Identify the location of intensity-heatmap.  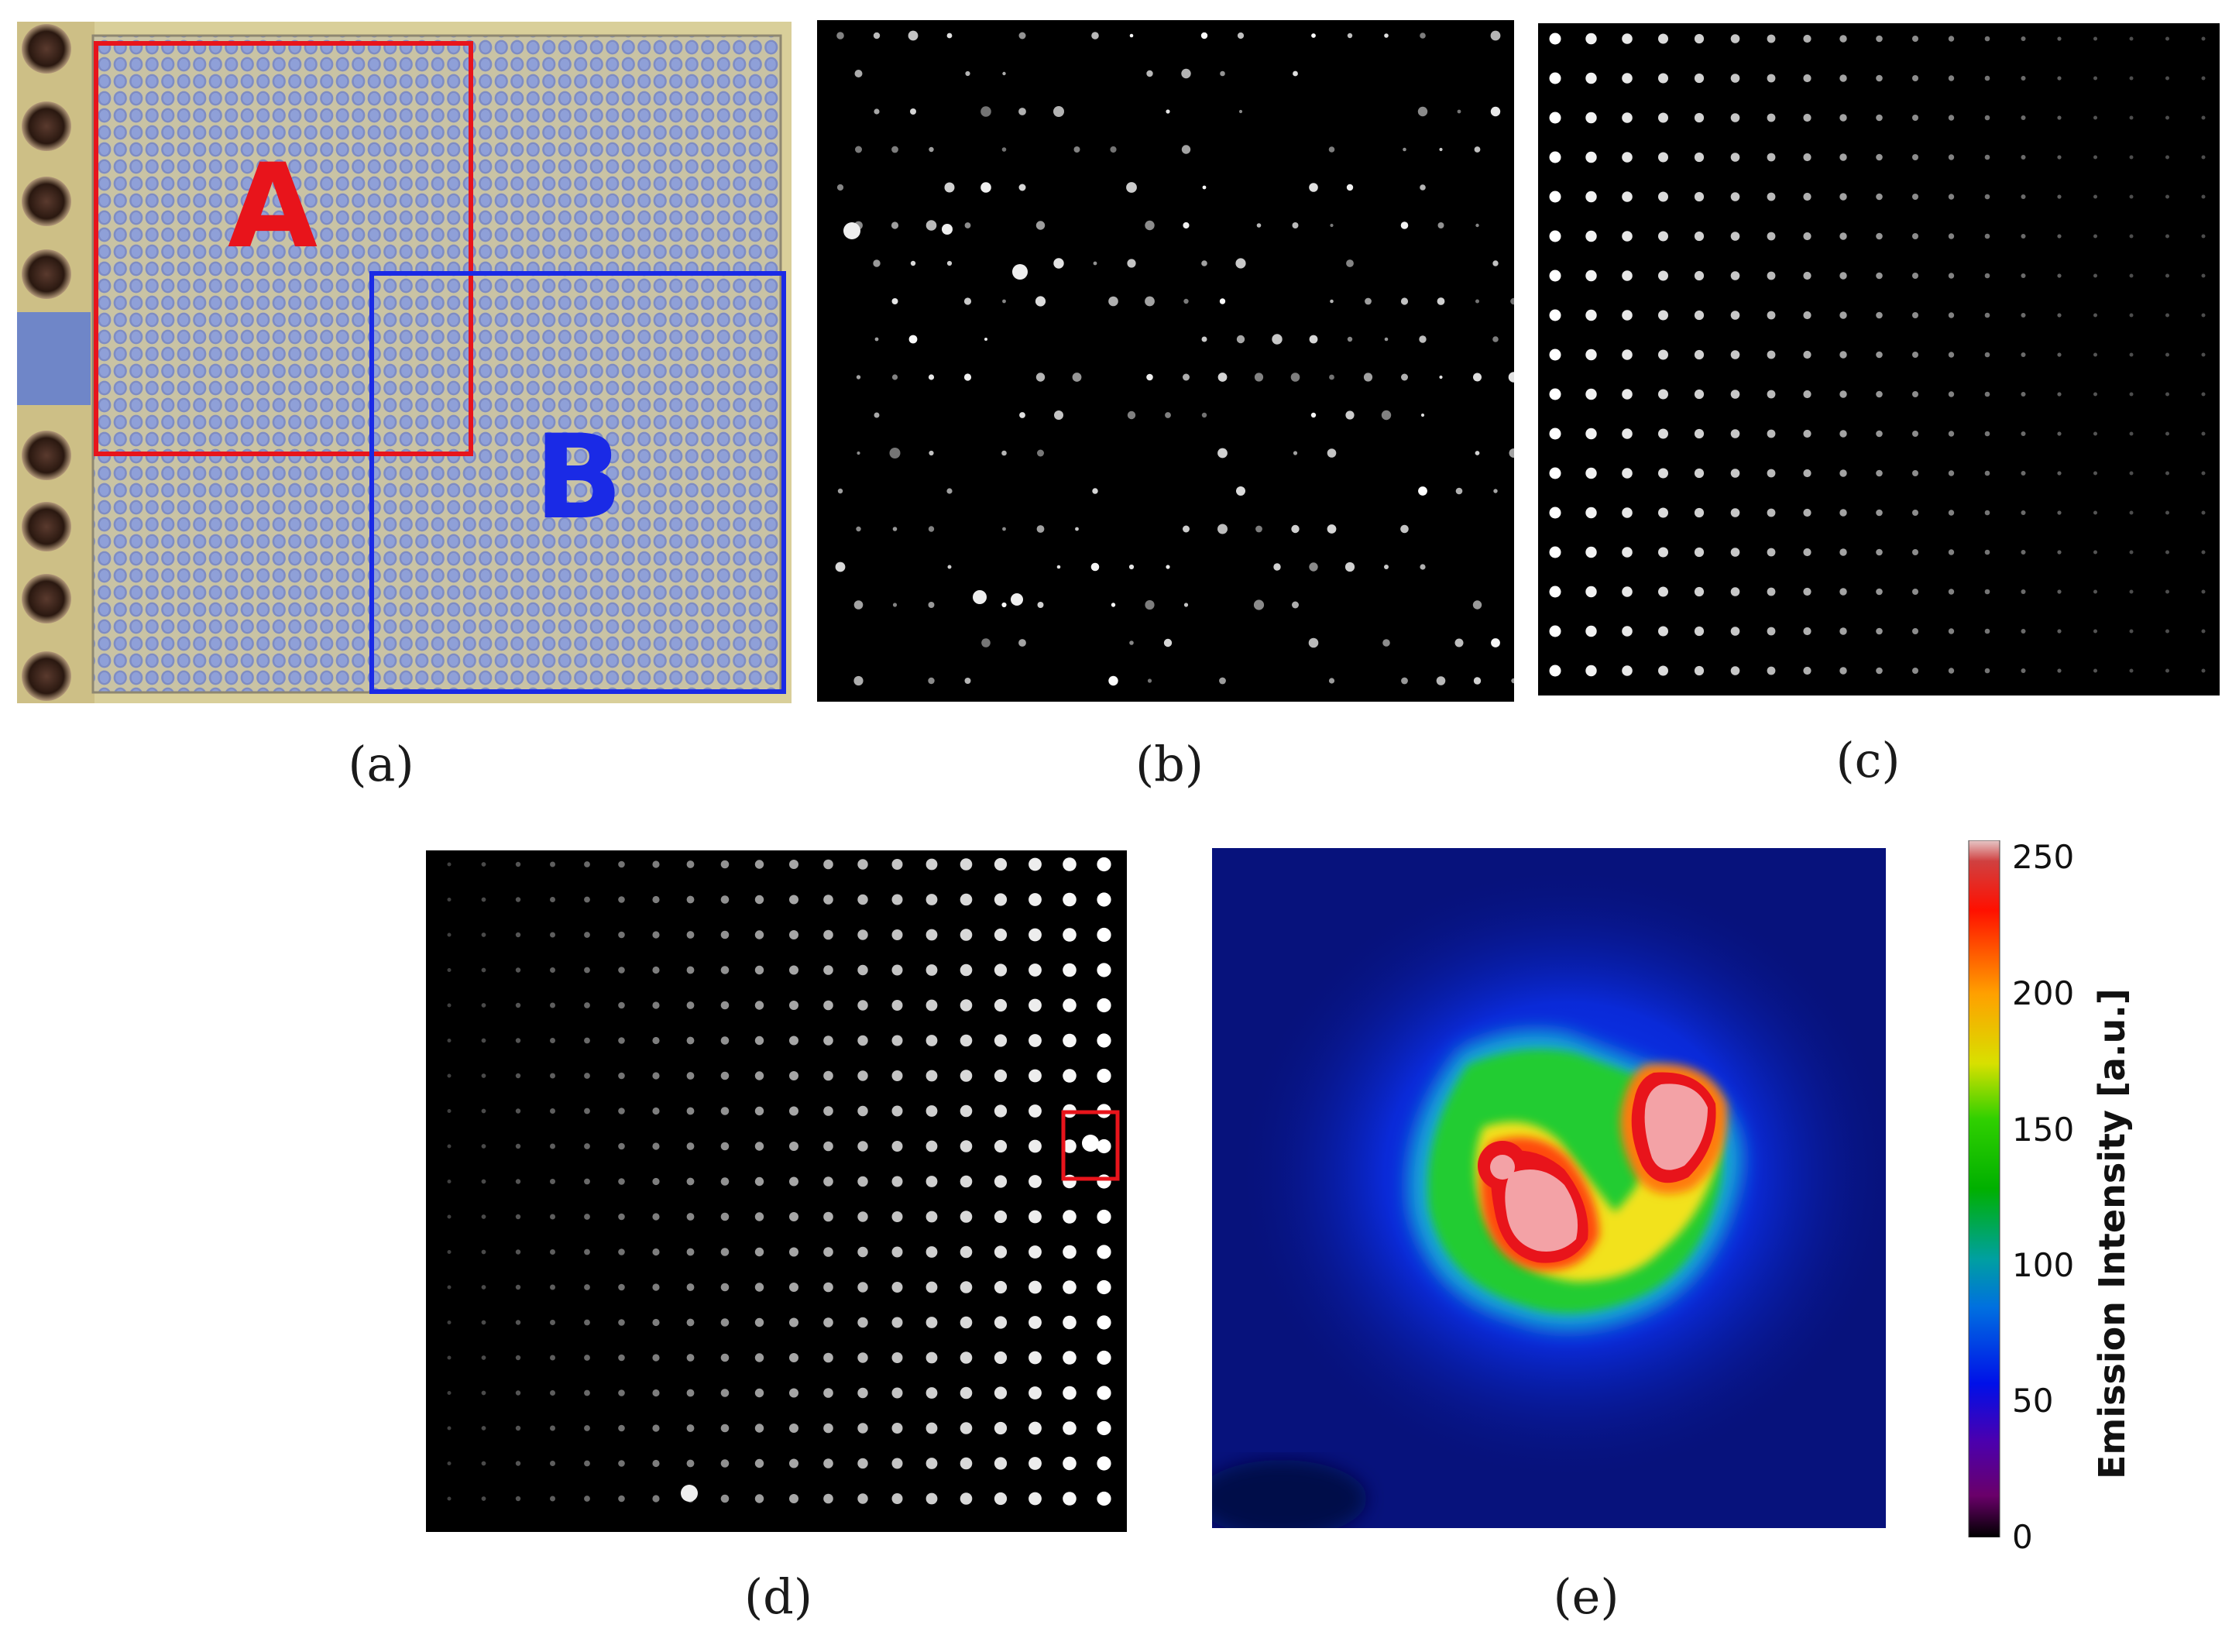
(1549, 1188).